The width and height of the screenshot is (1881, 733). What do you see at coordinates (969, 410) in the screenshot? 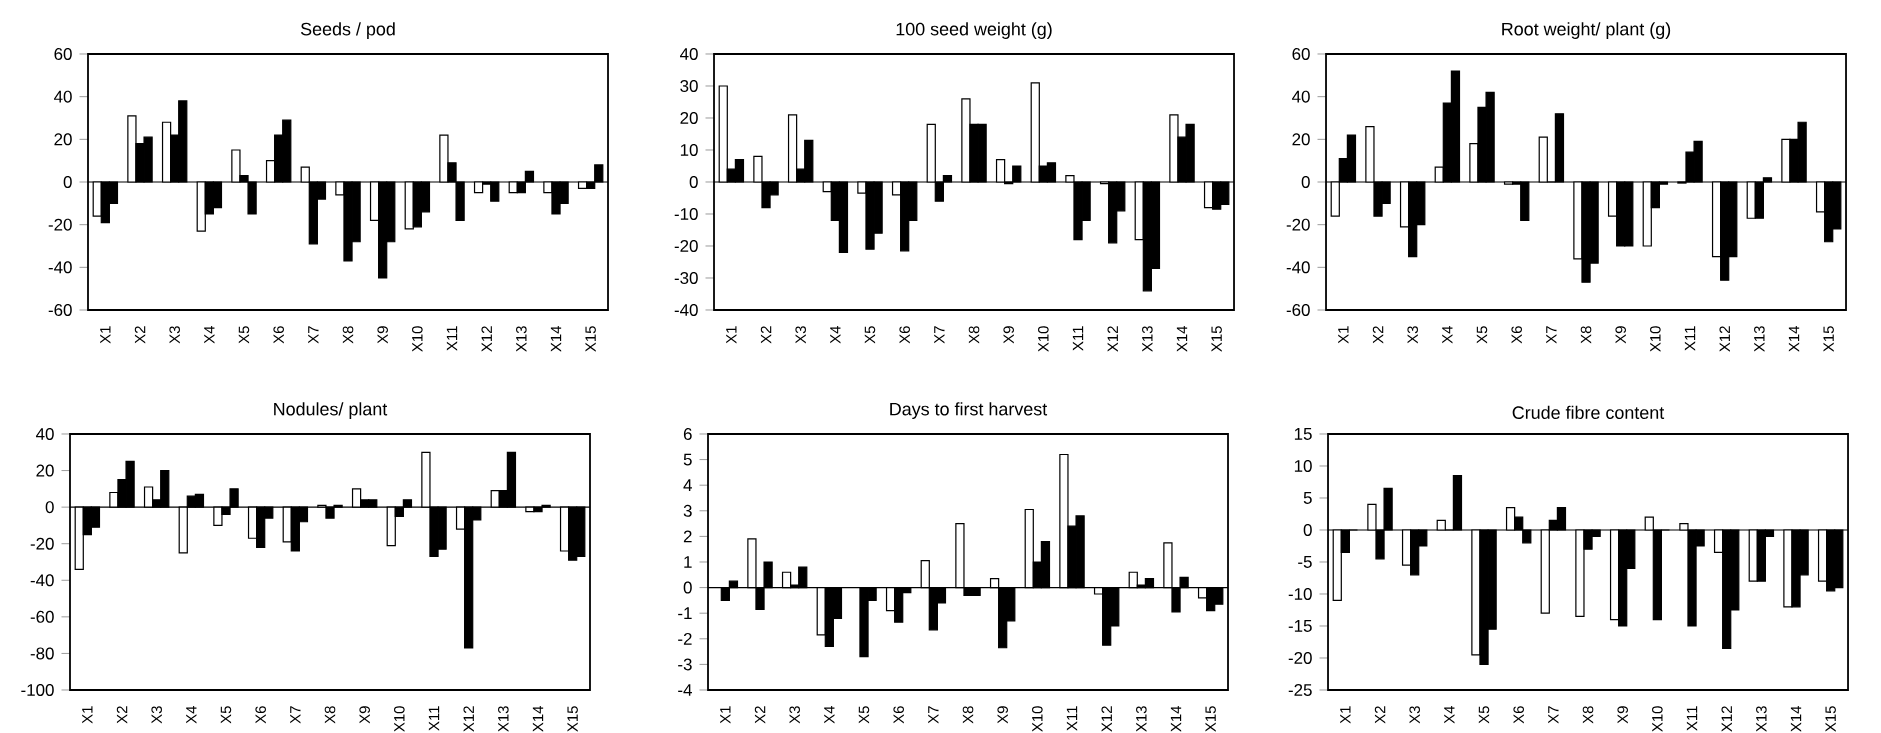
I see `chart-title: Days to first harvest` at bounding box center [969, 410].